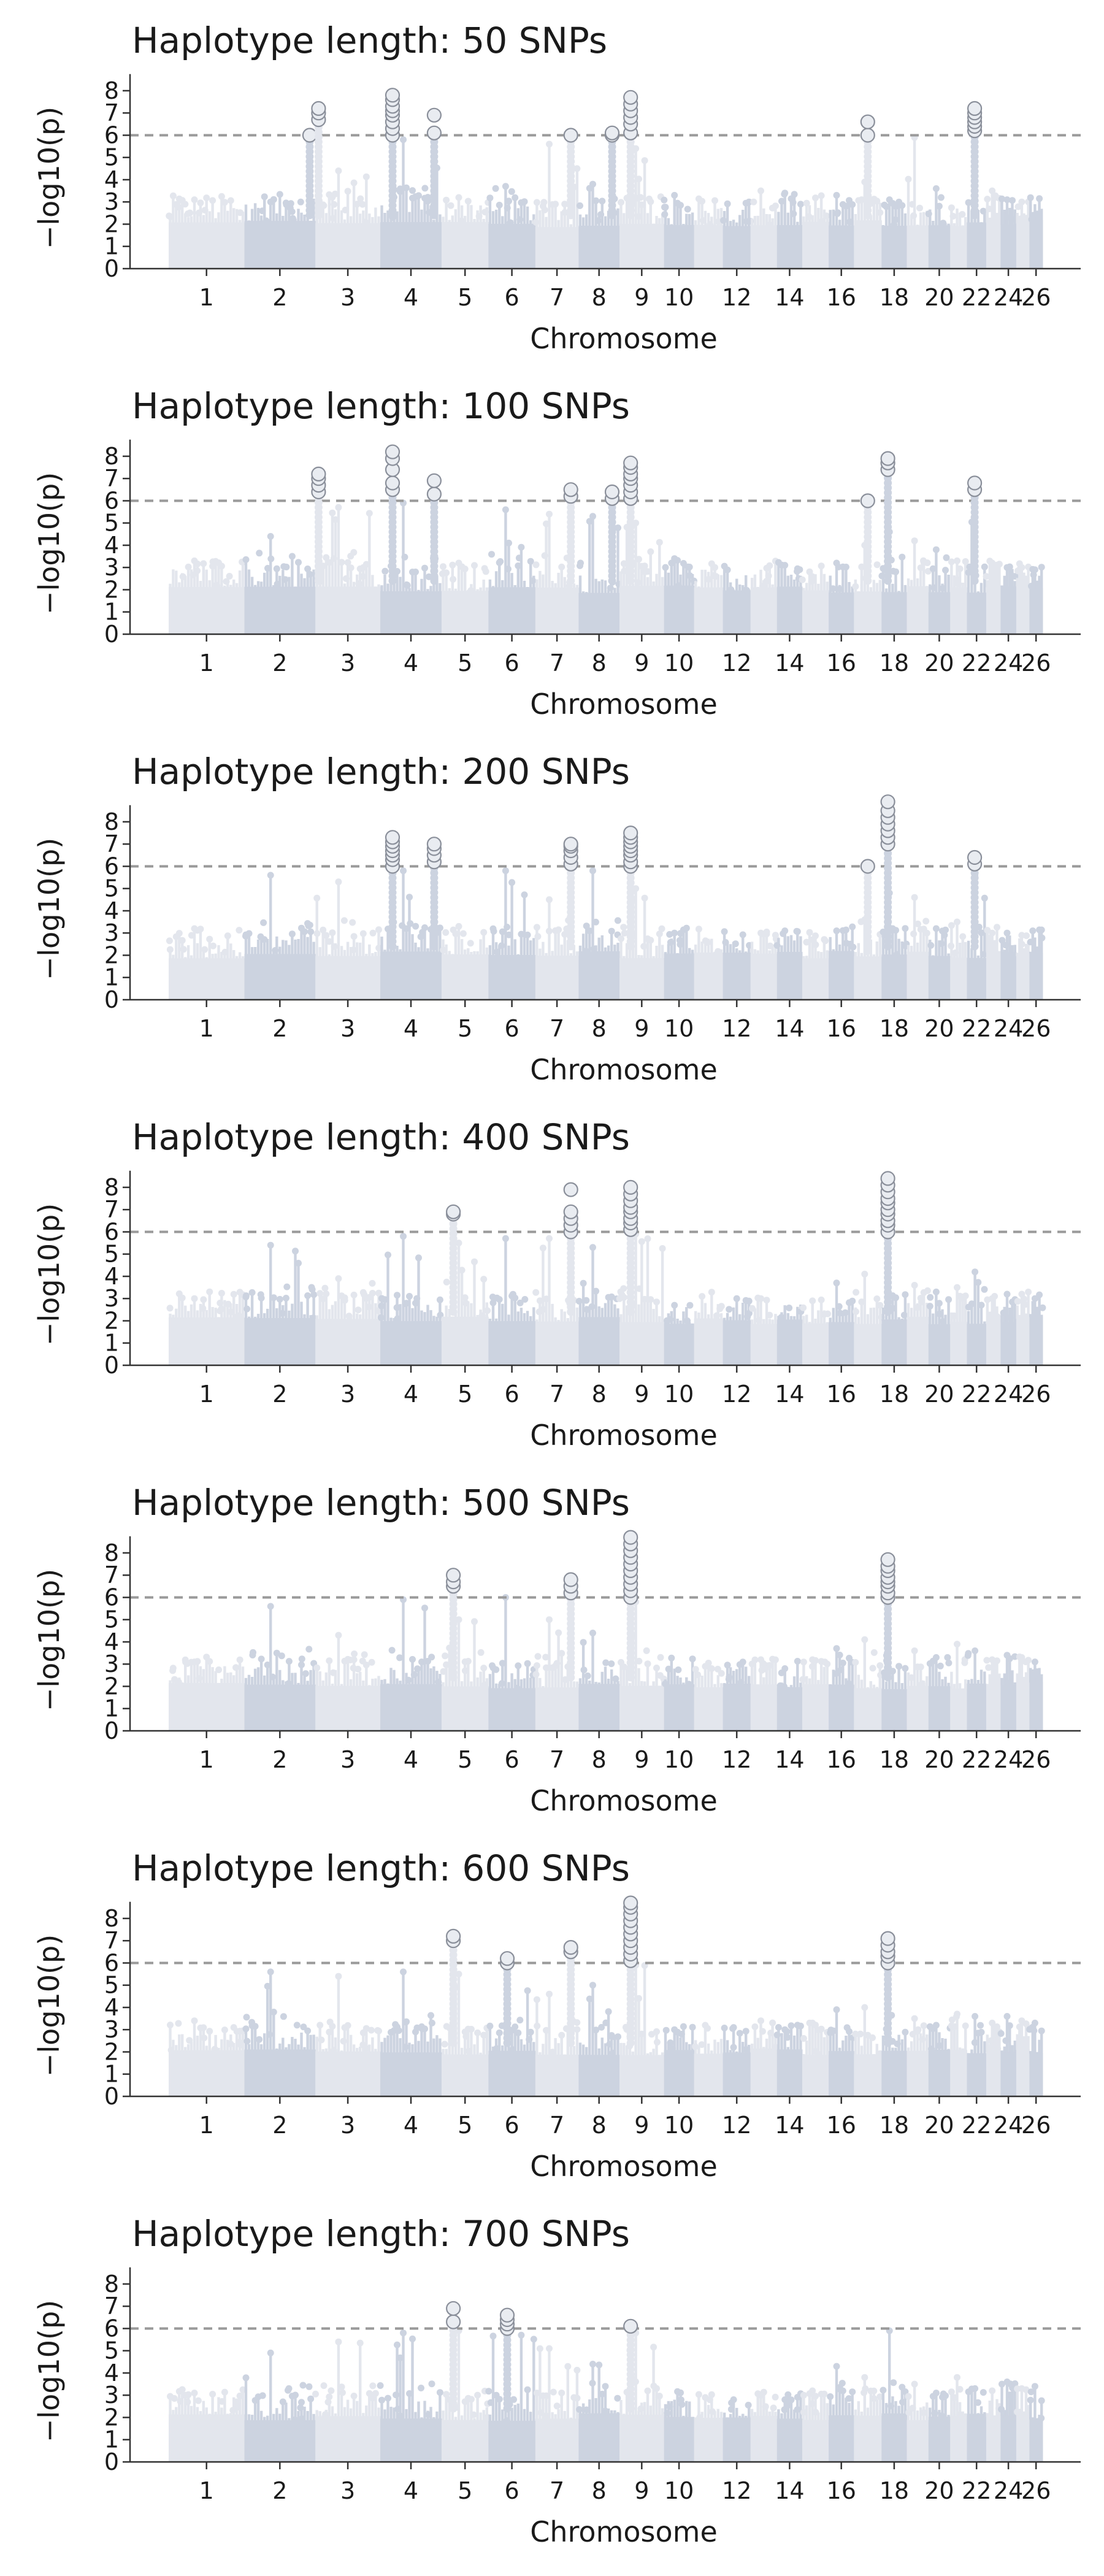 The width and height of the screenshot is (1104, 2576). What do you see at coordinates (512, 663) in the screenshot?
I see `x-tick-label: 6` at bounding box center [512, 663].